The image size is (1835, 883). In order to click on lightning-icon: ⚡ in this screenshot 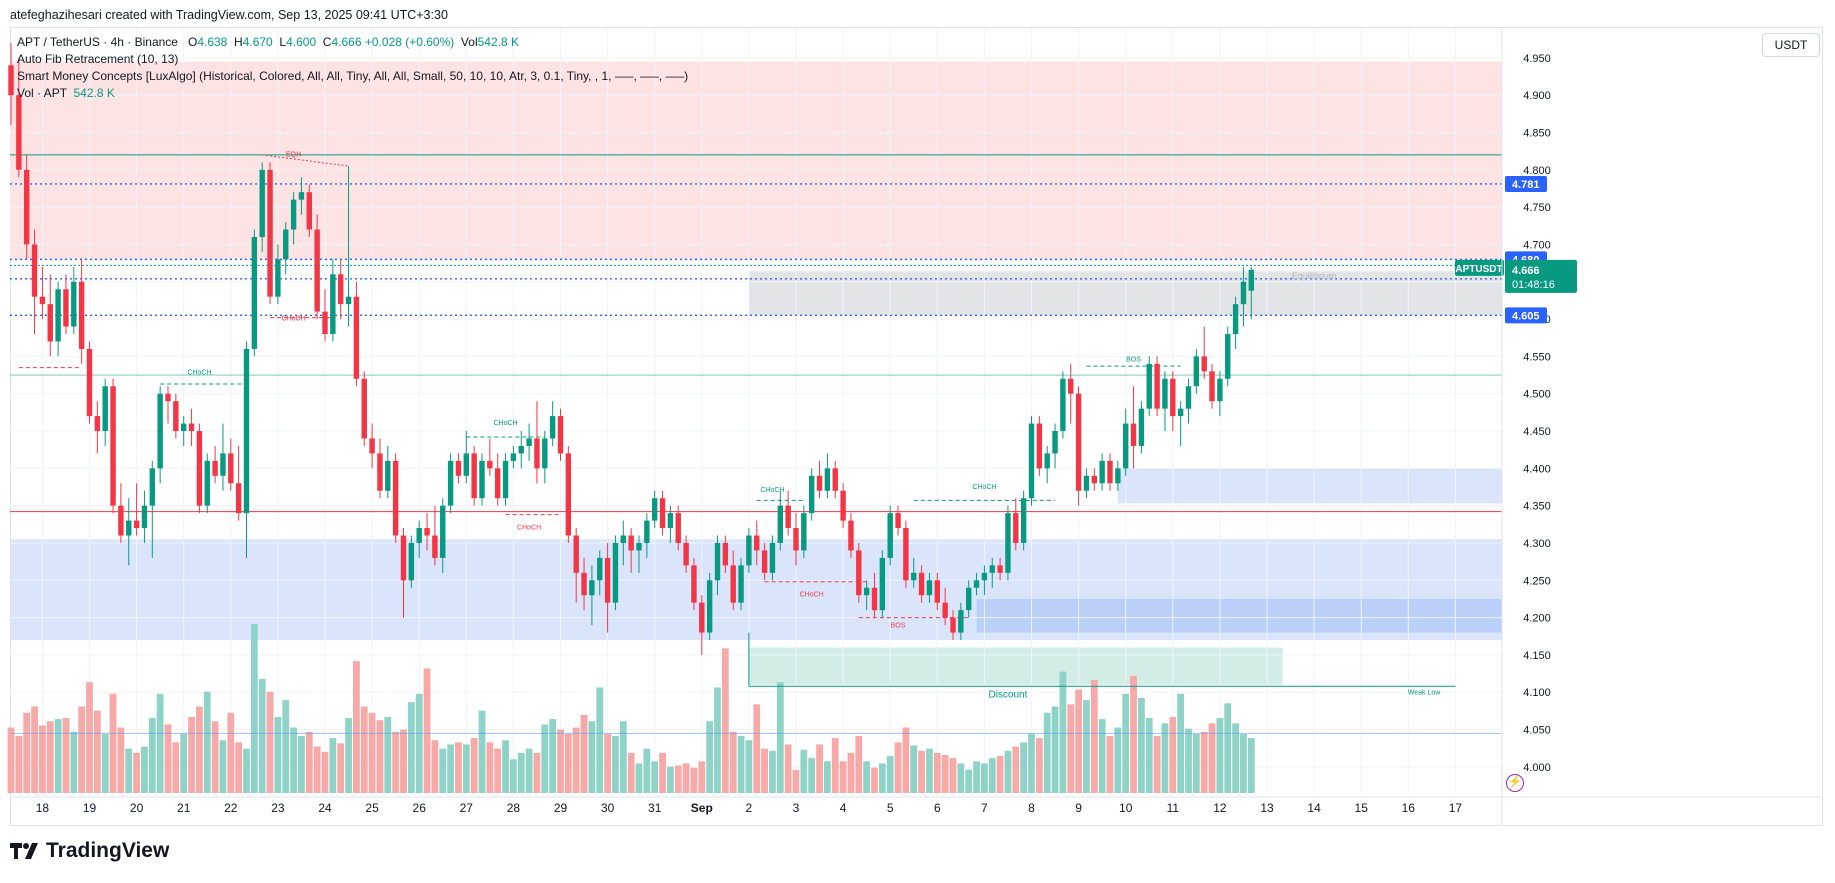, I will do `click(1515, 783)`.